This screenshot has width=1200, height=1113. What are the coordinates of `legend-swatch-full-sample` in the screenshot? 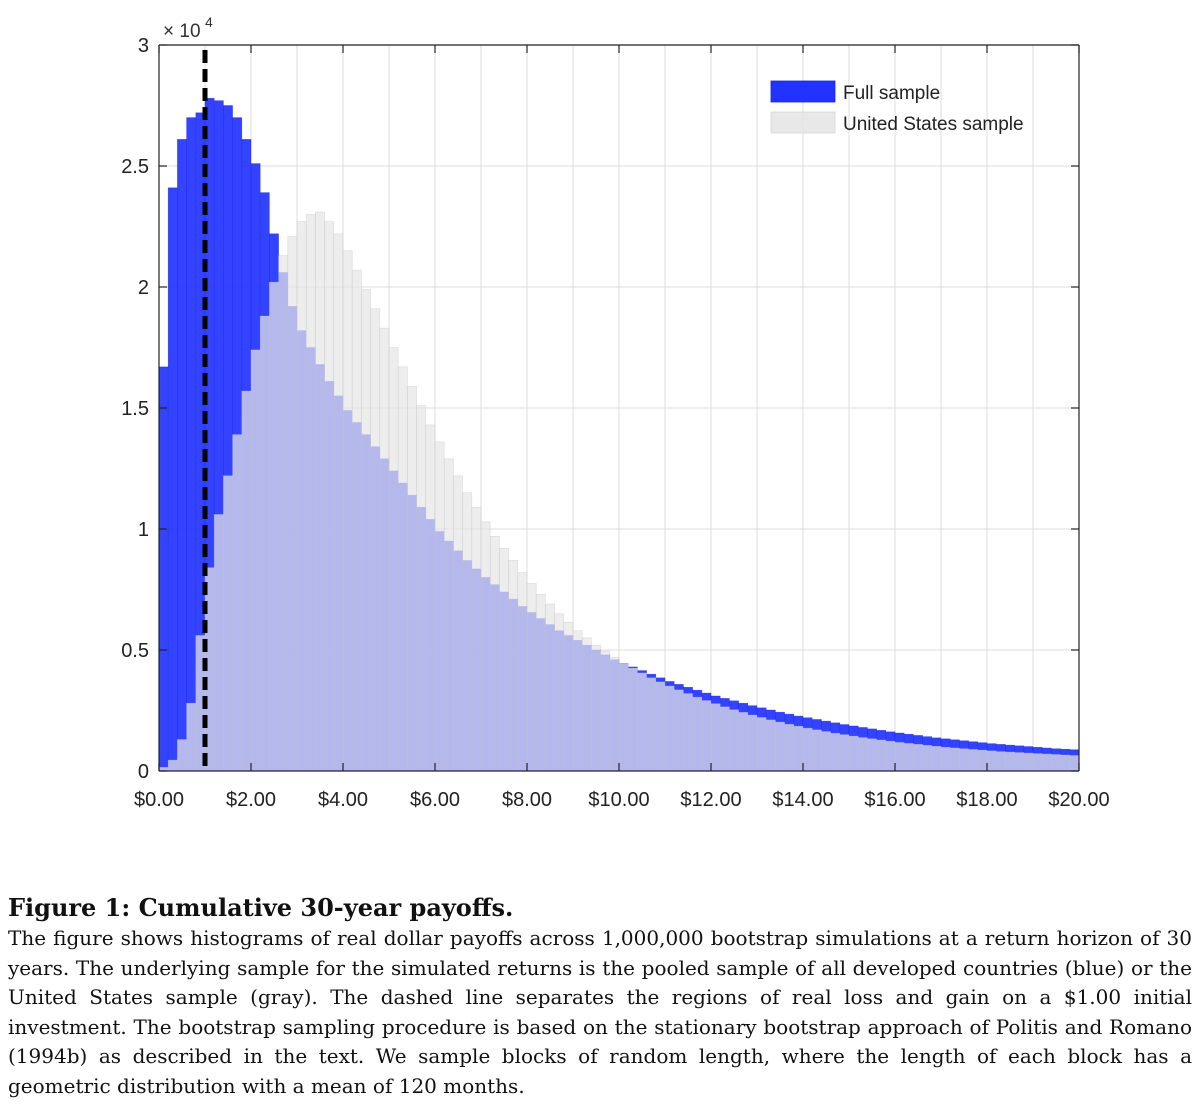 It's located at (803, 91).